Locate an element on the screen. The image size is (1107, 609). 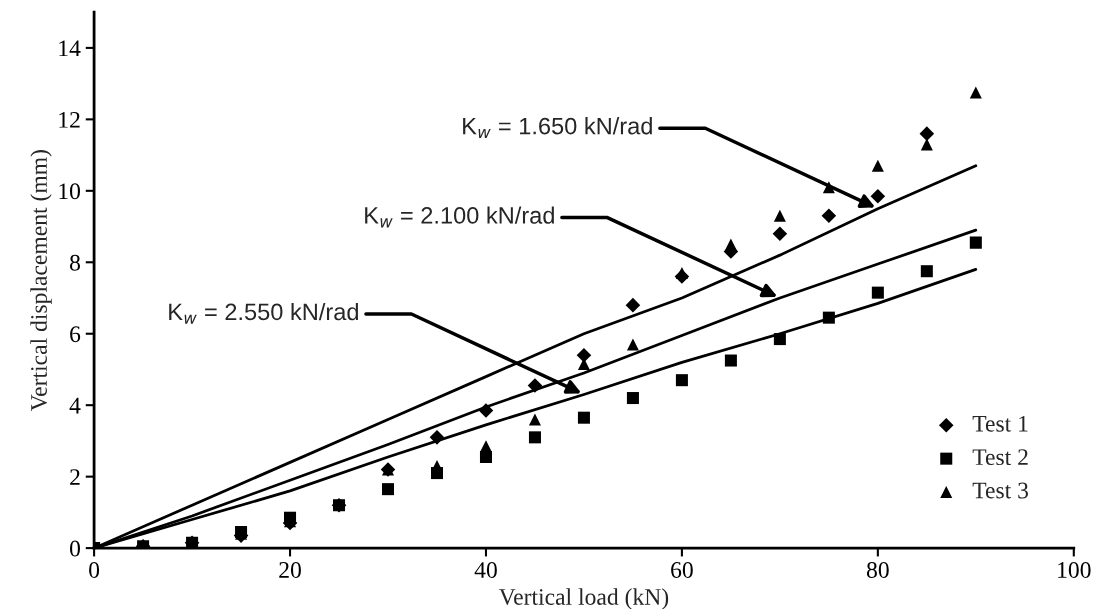
y-tick-label: 2 is located at coordinates (75, 477).